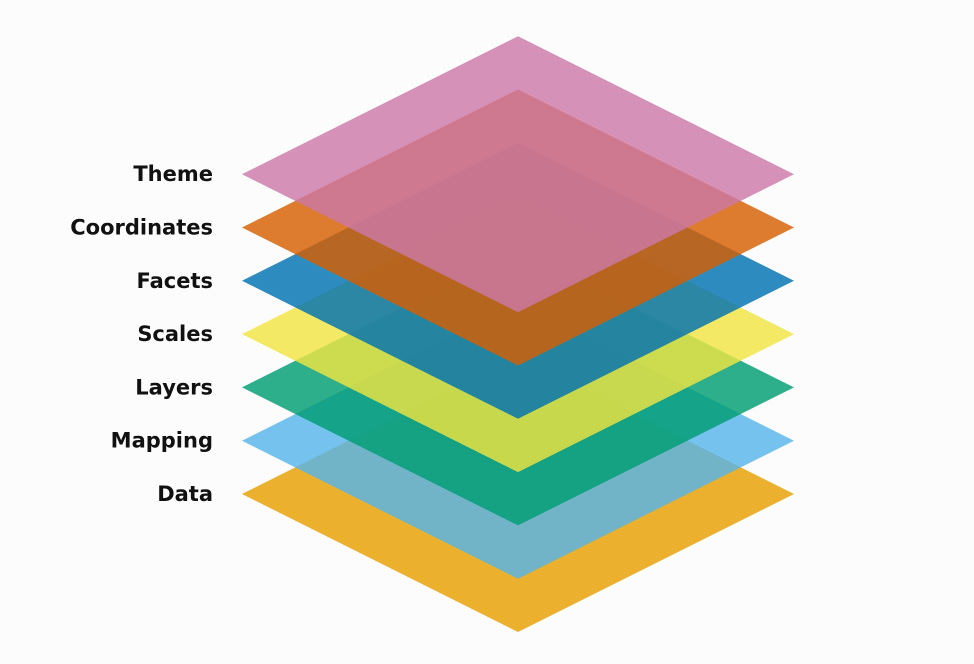 Image resolution: width=974 pixels, height=664 pixels. I want to click on layer-label-scales: Scales, so click(175, 334).